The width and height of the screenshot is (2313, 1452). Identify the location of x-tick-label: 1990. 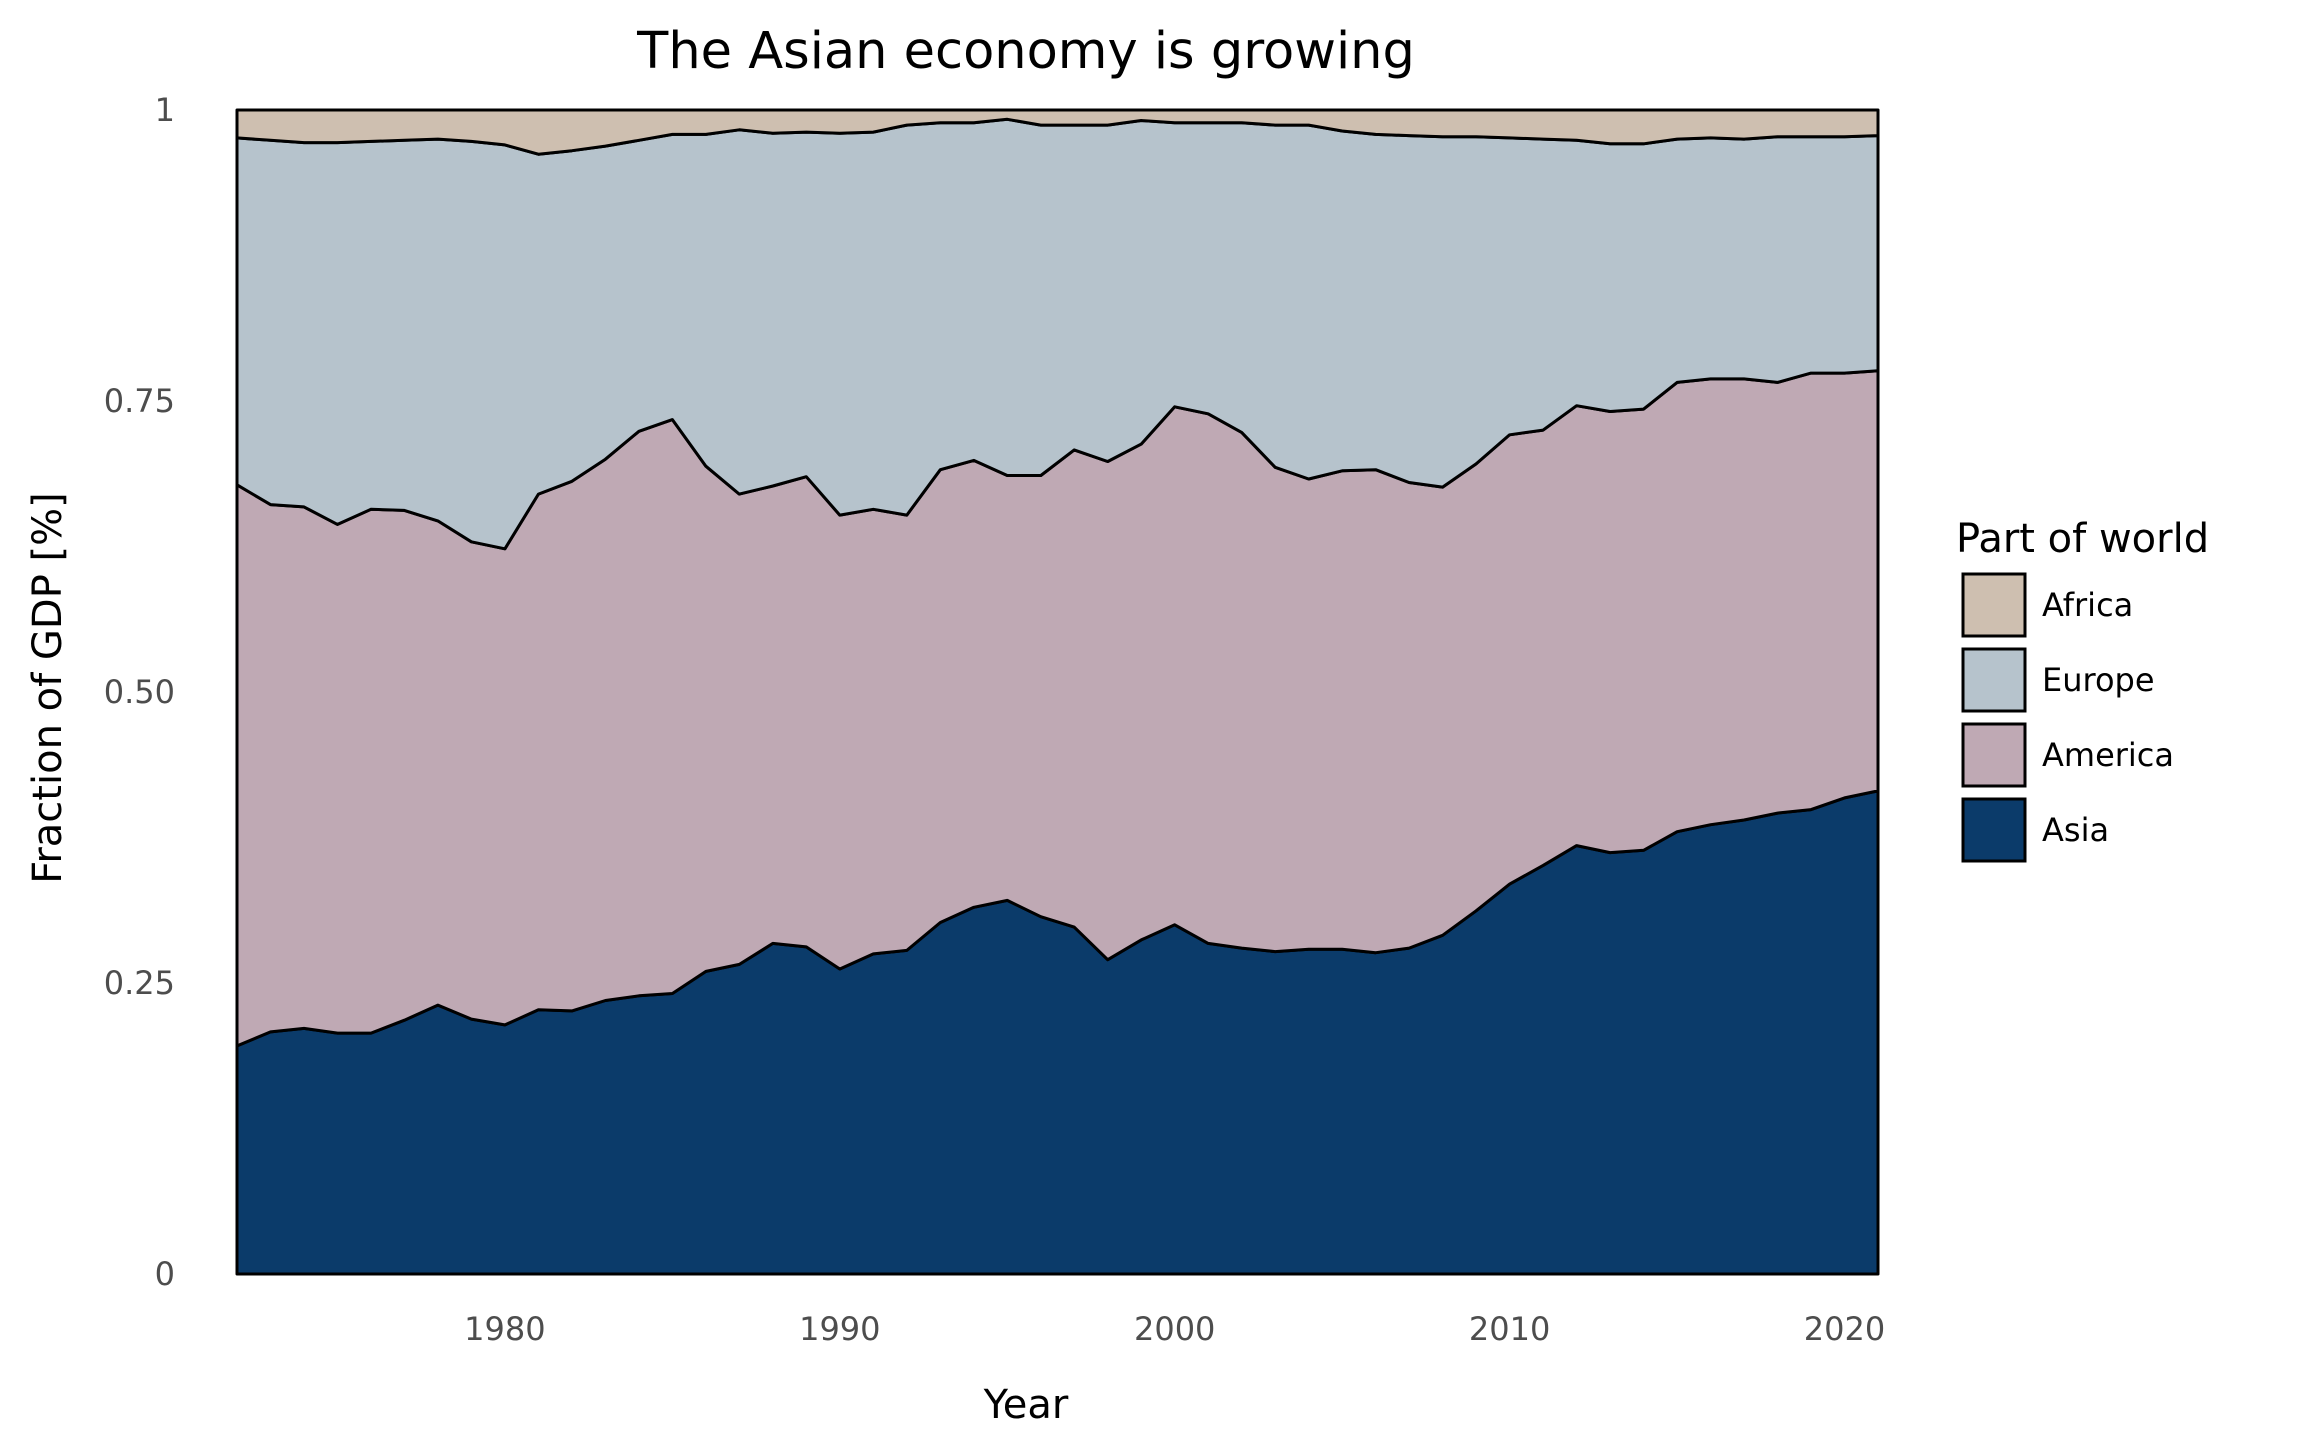
(839, 1329).